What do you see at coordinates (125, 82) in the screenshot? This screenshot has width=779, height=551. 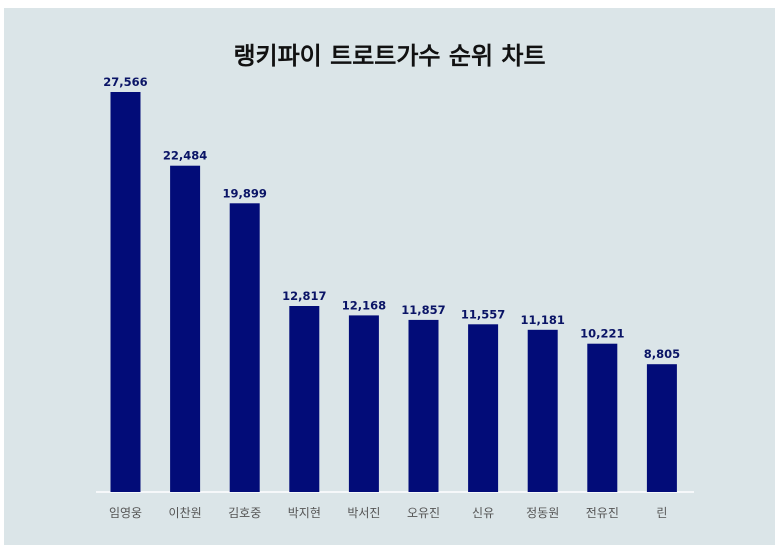 I see `value-label-1: 27,566` at bounding box center [125, 82].